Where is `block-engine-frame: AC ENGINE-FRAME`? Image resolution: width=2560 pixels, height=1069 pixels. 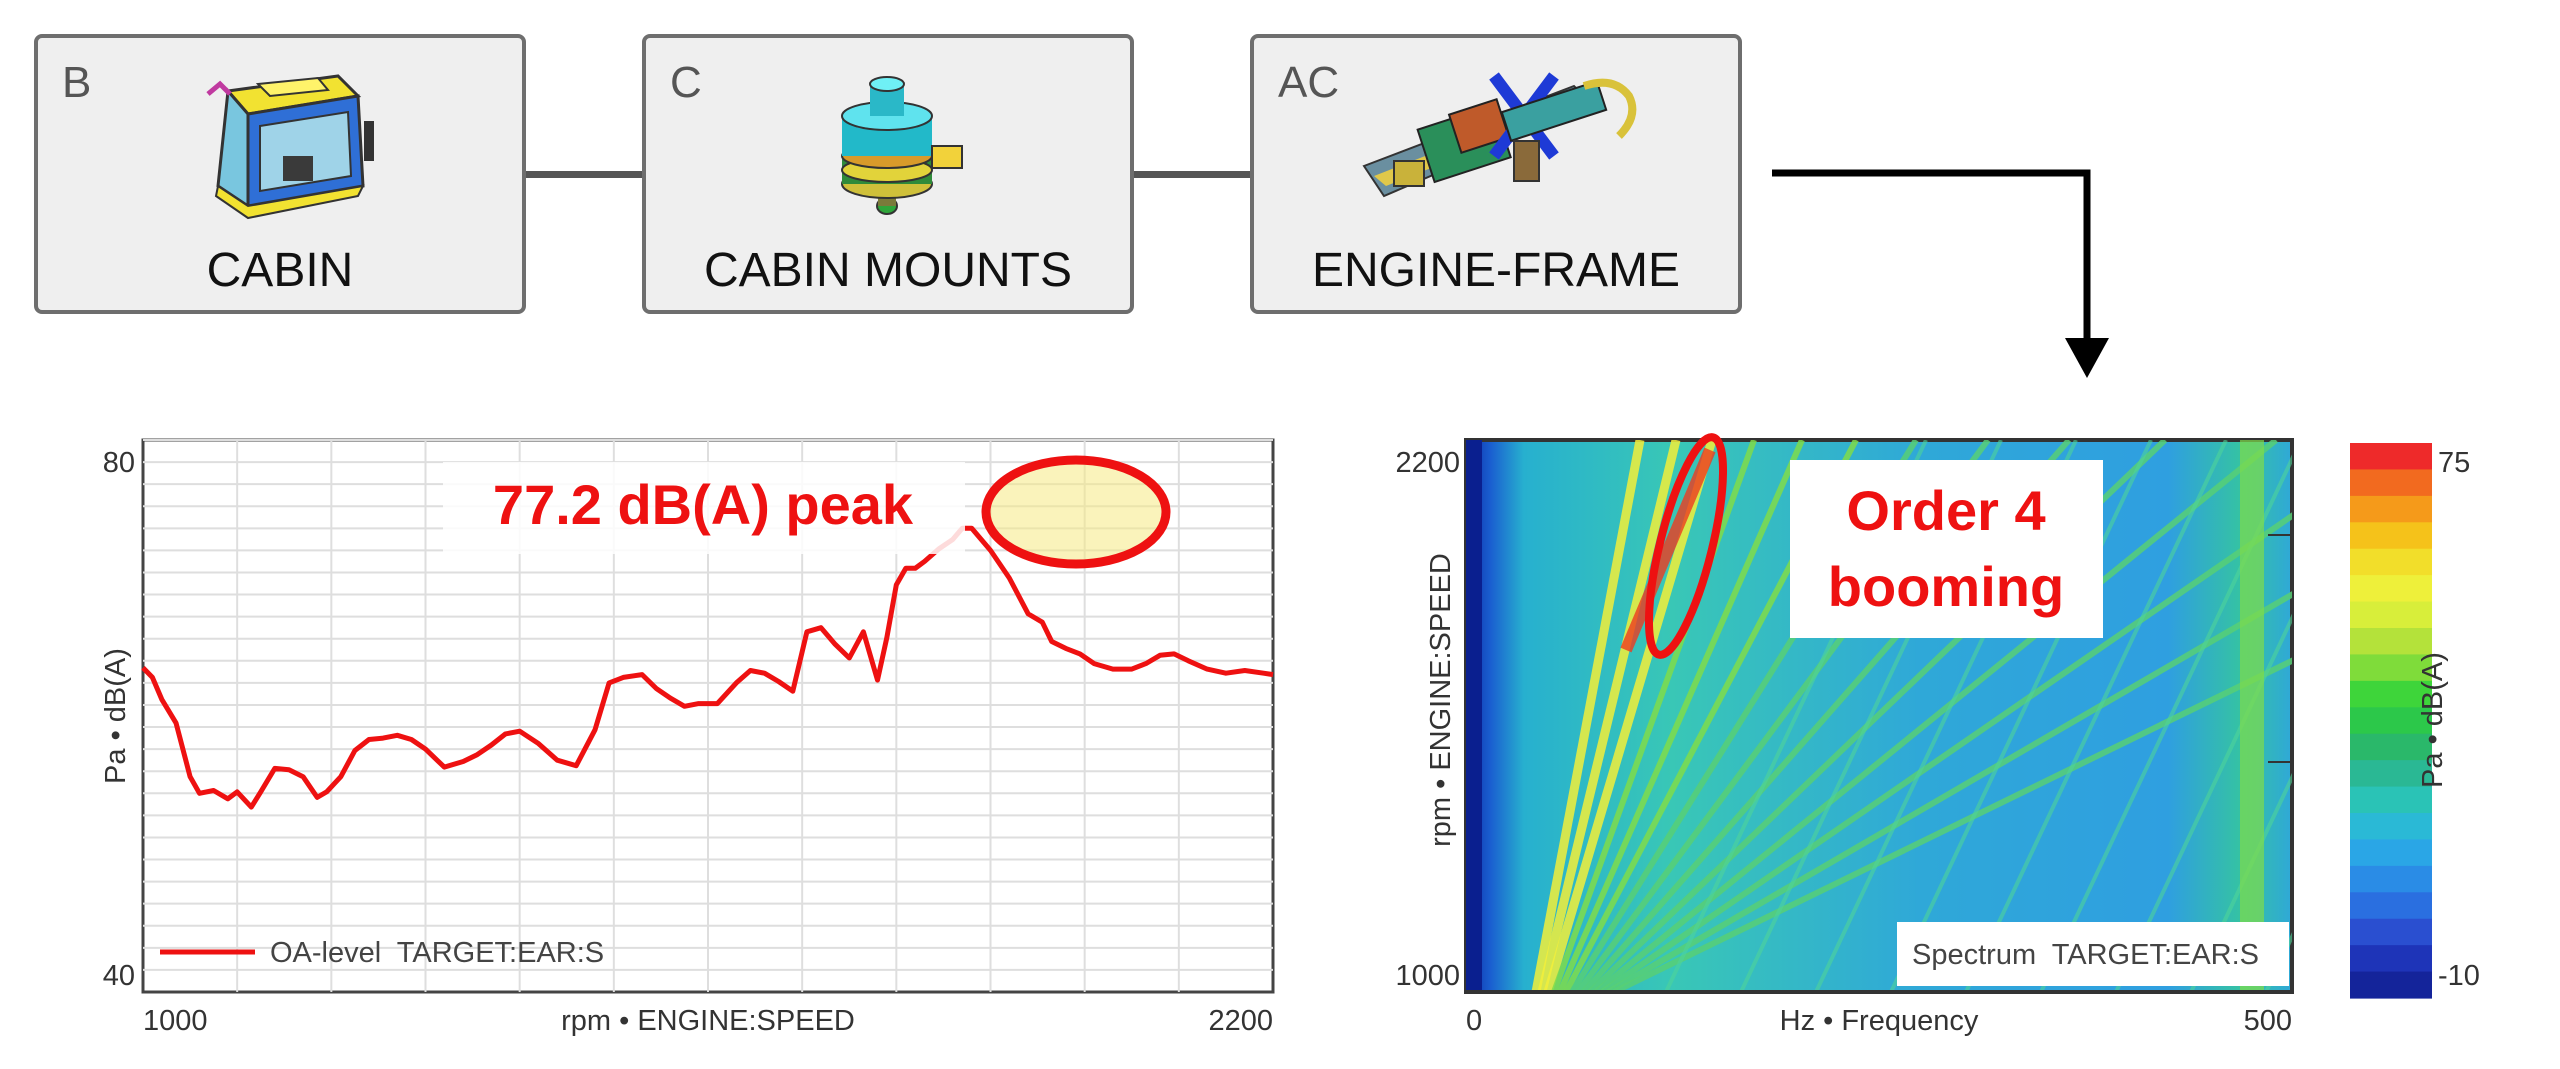 block-engine-frame: AC ENGINE-FRAME is located at coordinates (1496, 174).